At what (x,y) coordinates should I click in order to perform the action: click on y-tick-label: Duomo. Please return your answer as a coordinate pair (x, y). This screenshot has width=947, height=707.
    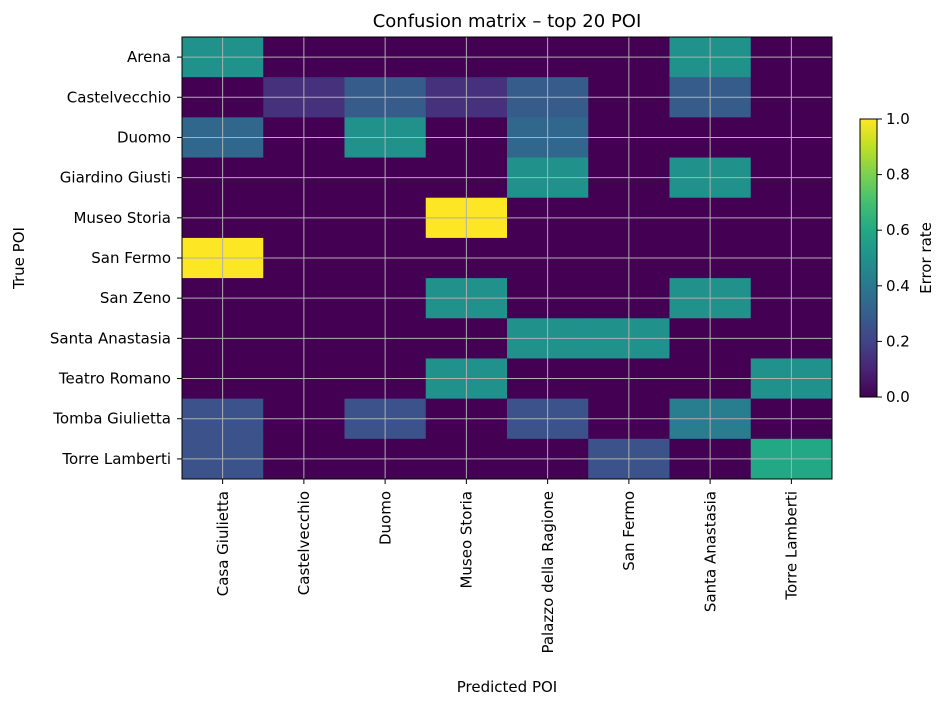
    Looking at the image, I should click on (144, 137).